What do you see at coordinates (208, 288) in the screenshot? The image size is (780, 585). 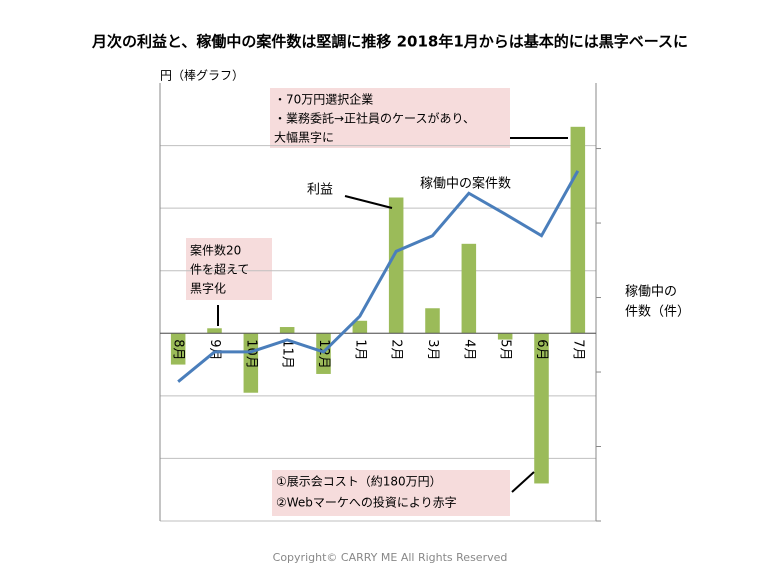 I see `annotation: 黒字化` at bounding box center [208, 288].